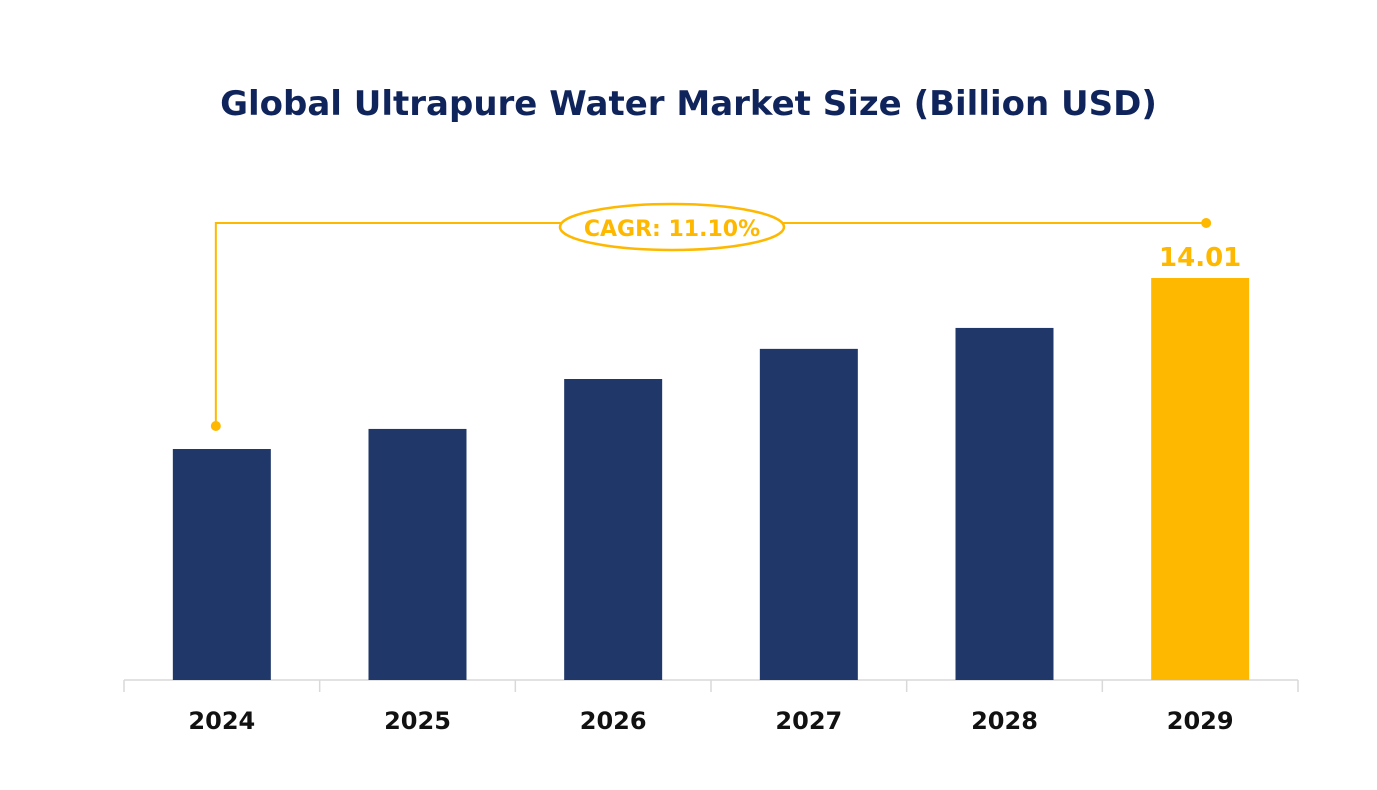 This screenshot has height=790, width=1377. What do you see at coordinates (417, 721) in the screenshot?
I see `x-tick-label: 2025` at bounding box center [417, 721].